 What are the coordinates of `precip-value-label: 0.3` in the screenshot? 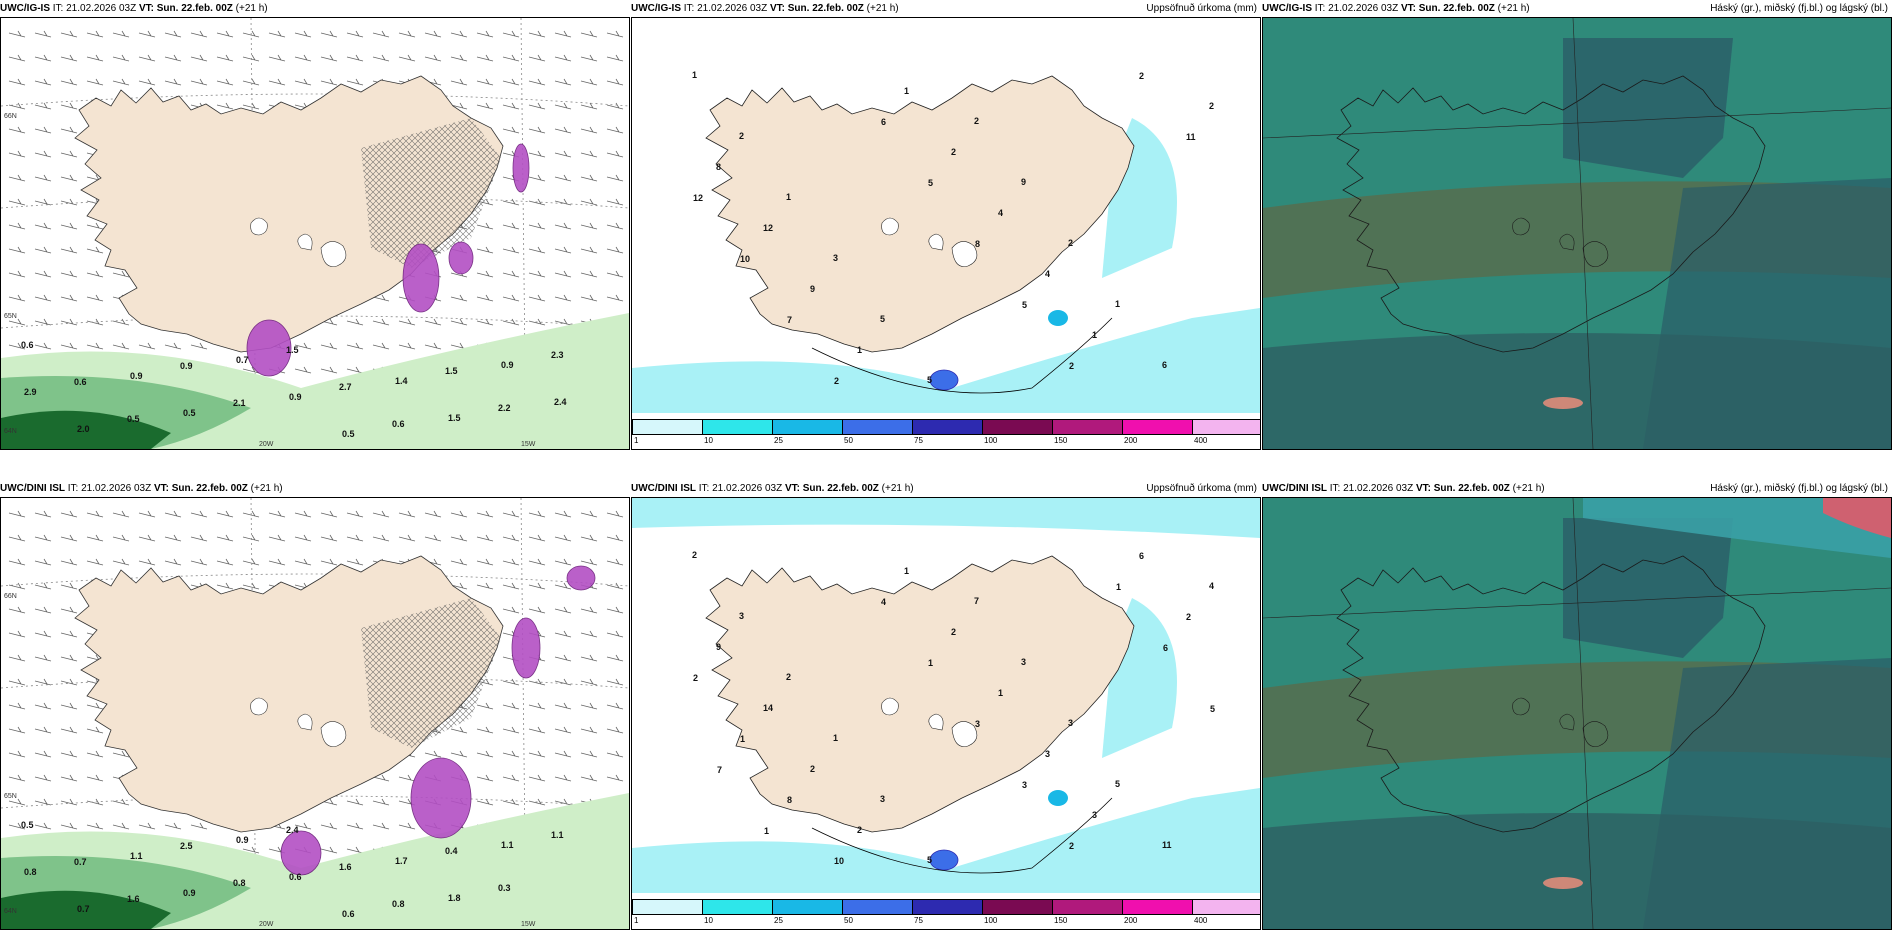 It's located at (504, 888).